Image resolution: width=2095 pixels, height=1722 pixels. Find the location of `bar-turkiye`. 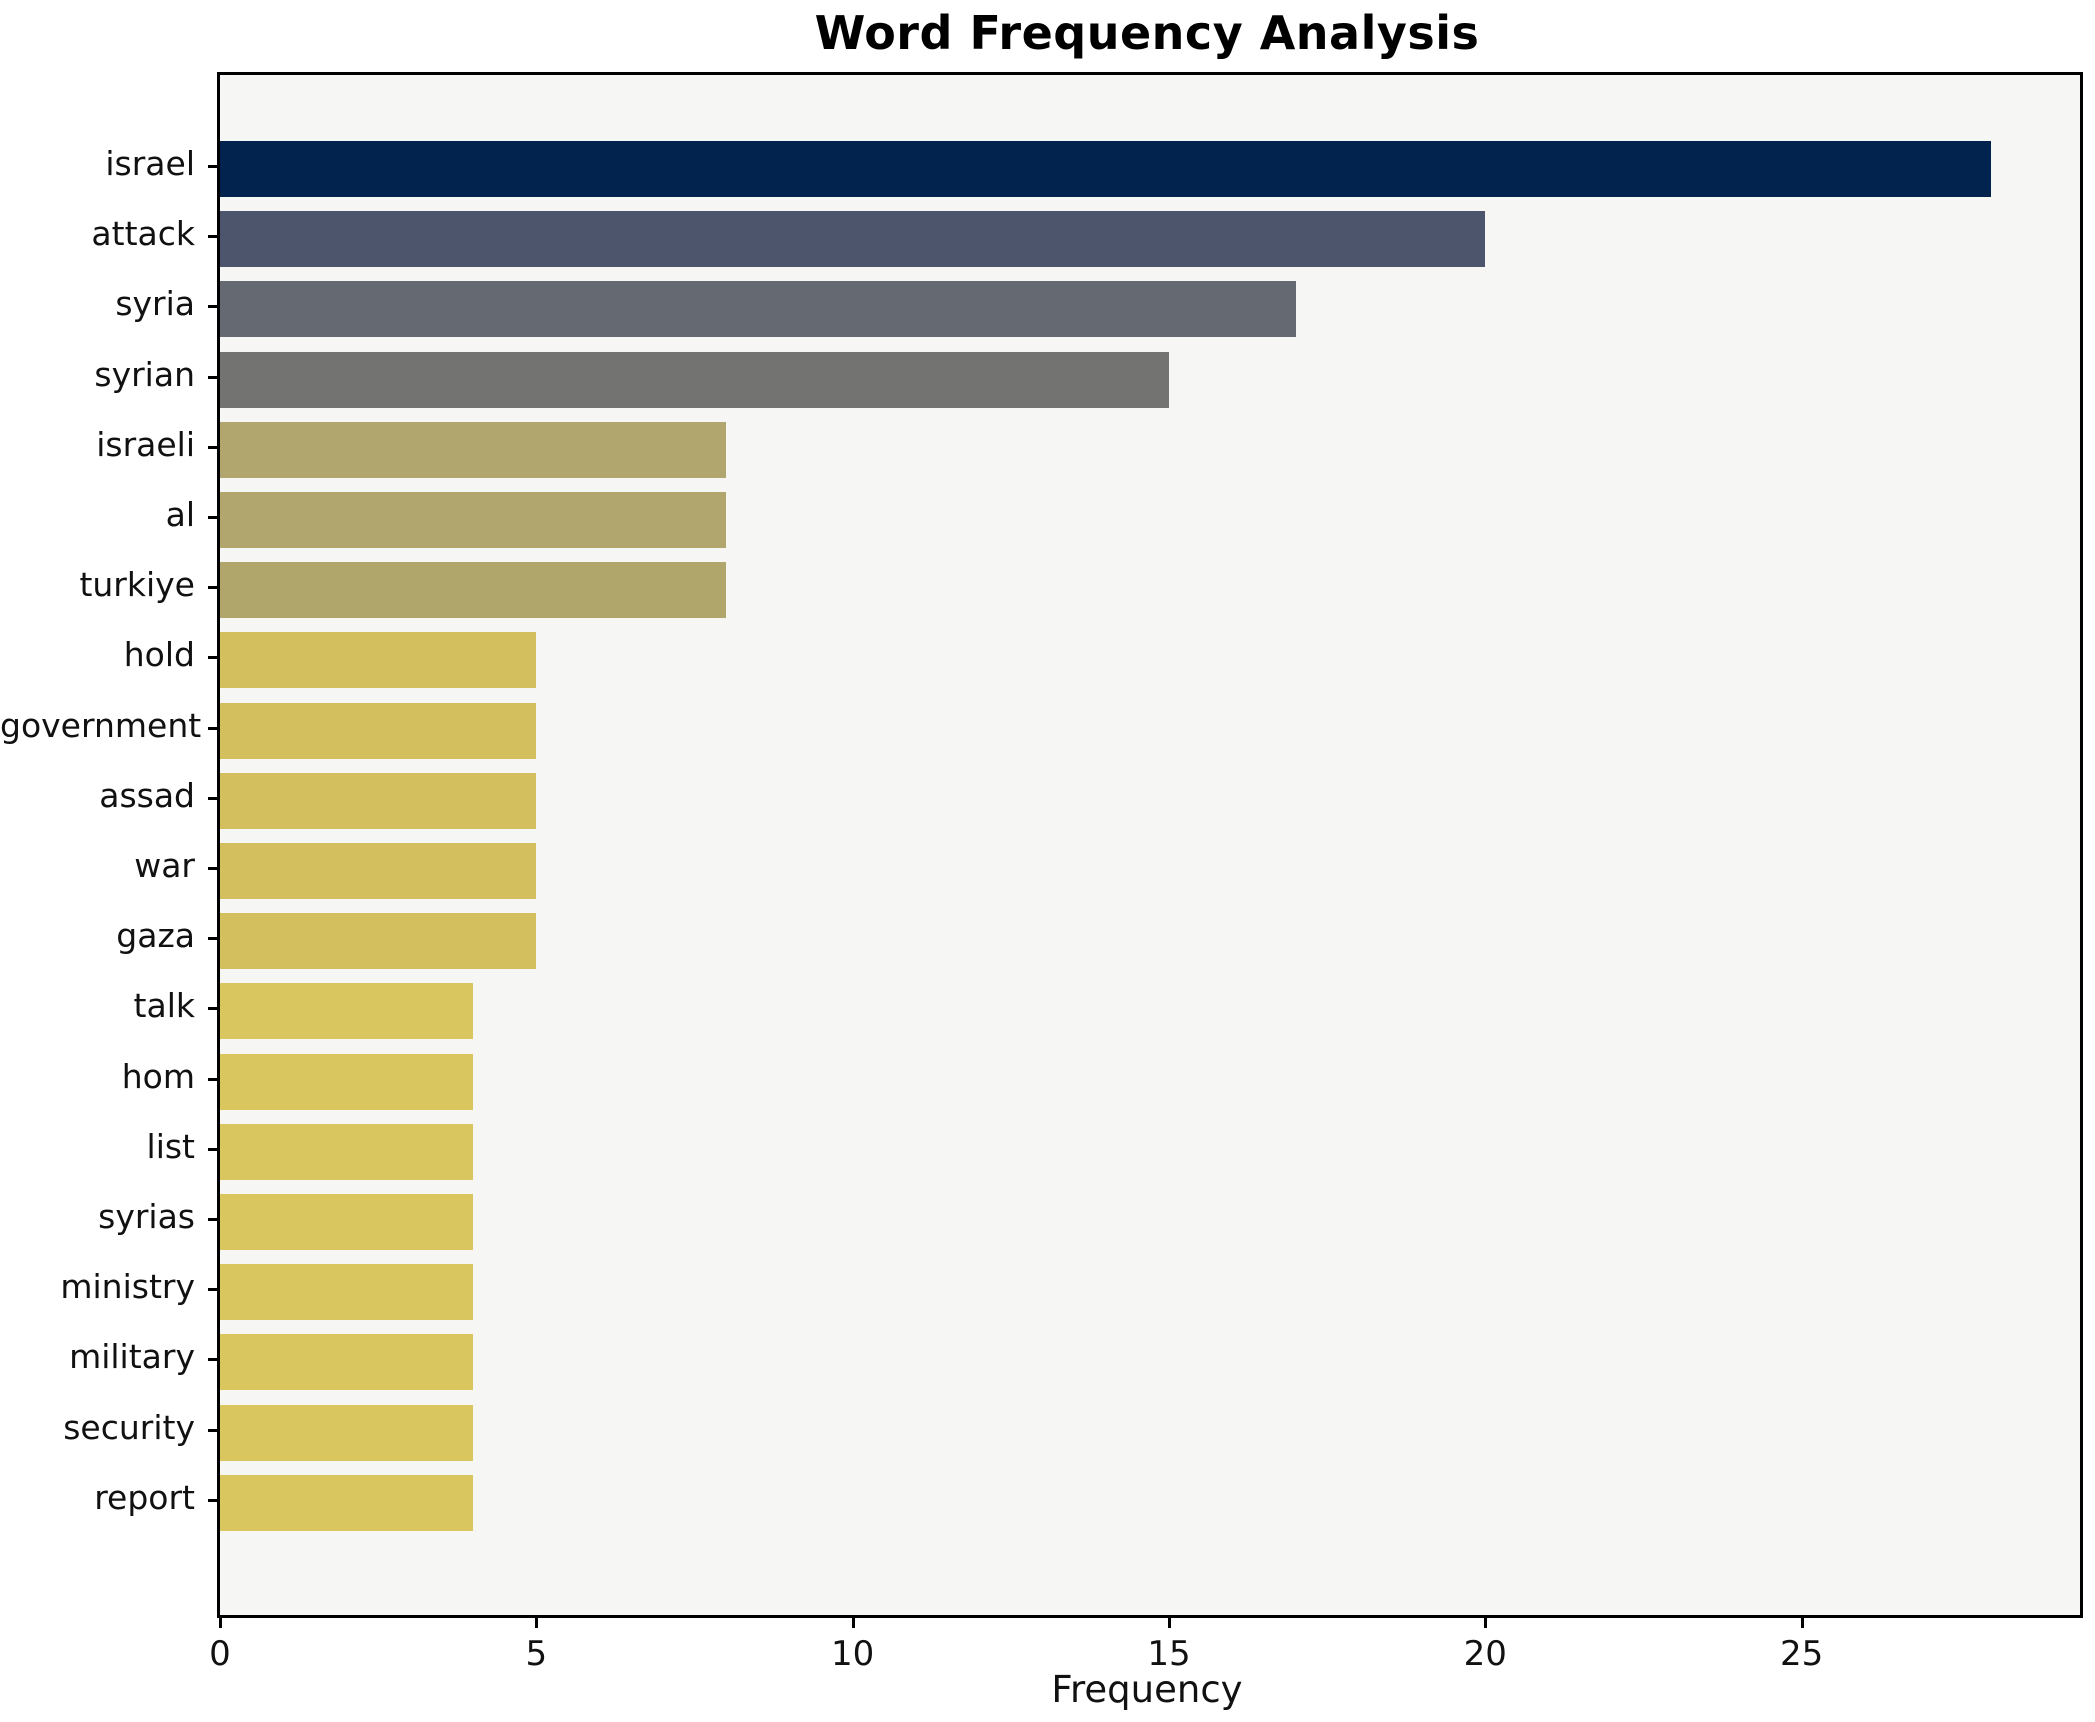

bar-turkiye is located at coordinates (473, 590).